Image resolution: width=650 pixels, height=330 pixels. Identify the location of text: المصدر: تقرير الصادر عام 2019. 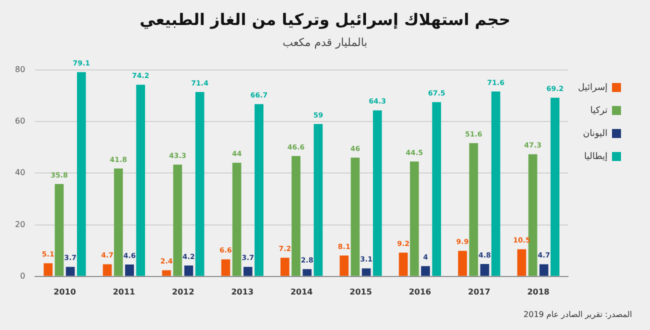
(578, 314).